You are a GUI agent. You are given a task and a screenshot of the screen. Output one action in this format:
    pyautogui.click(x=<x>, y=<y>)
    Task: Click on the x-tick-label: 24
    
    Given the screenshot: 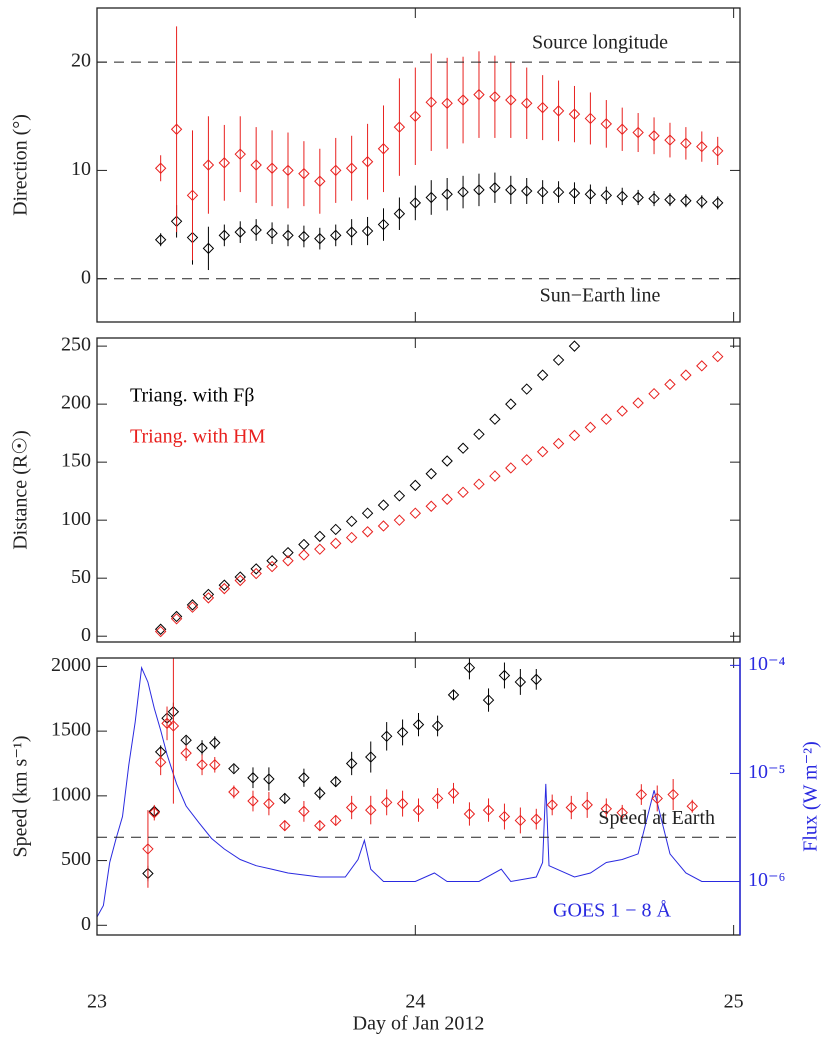 What is the action you would take?
    pyautogui.click(x=415, y=1002)
    